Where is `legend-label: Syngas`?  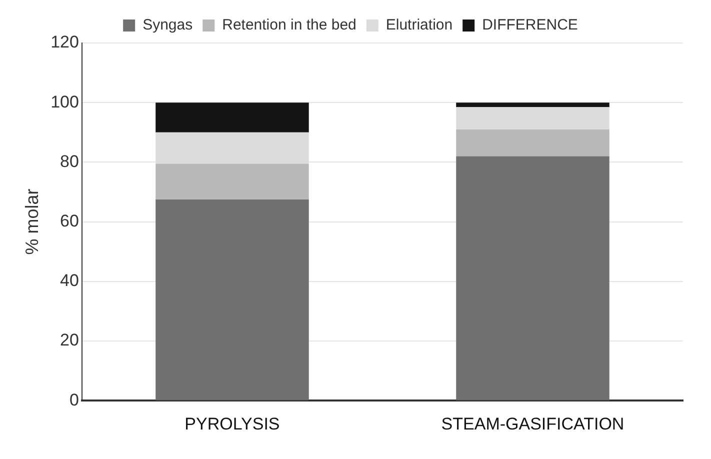 legend-label: Syngas is located at coordinates (167, 25).